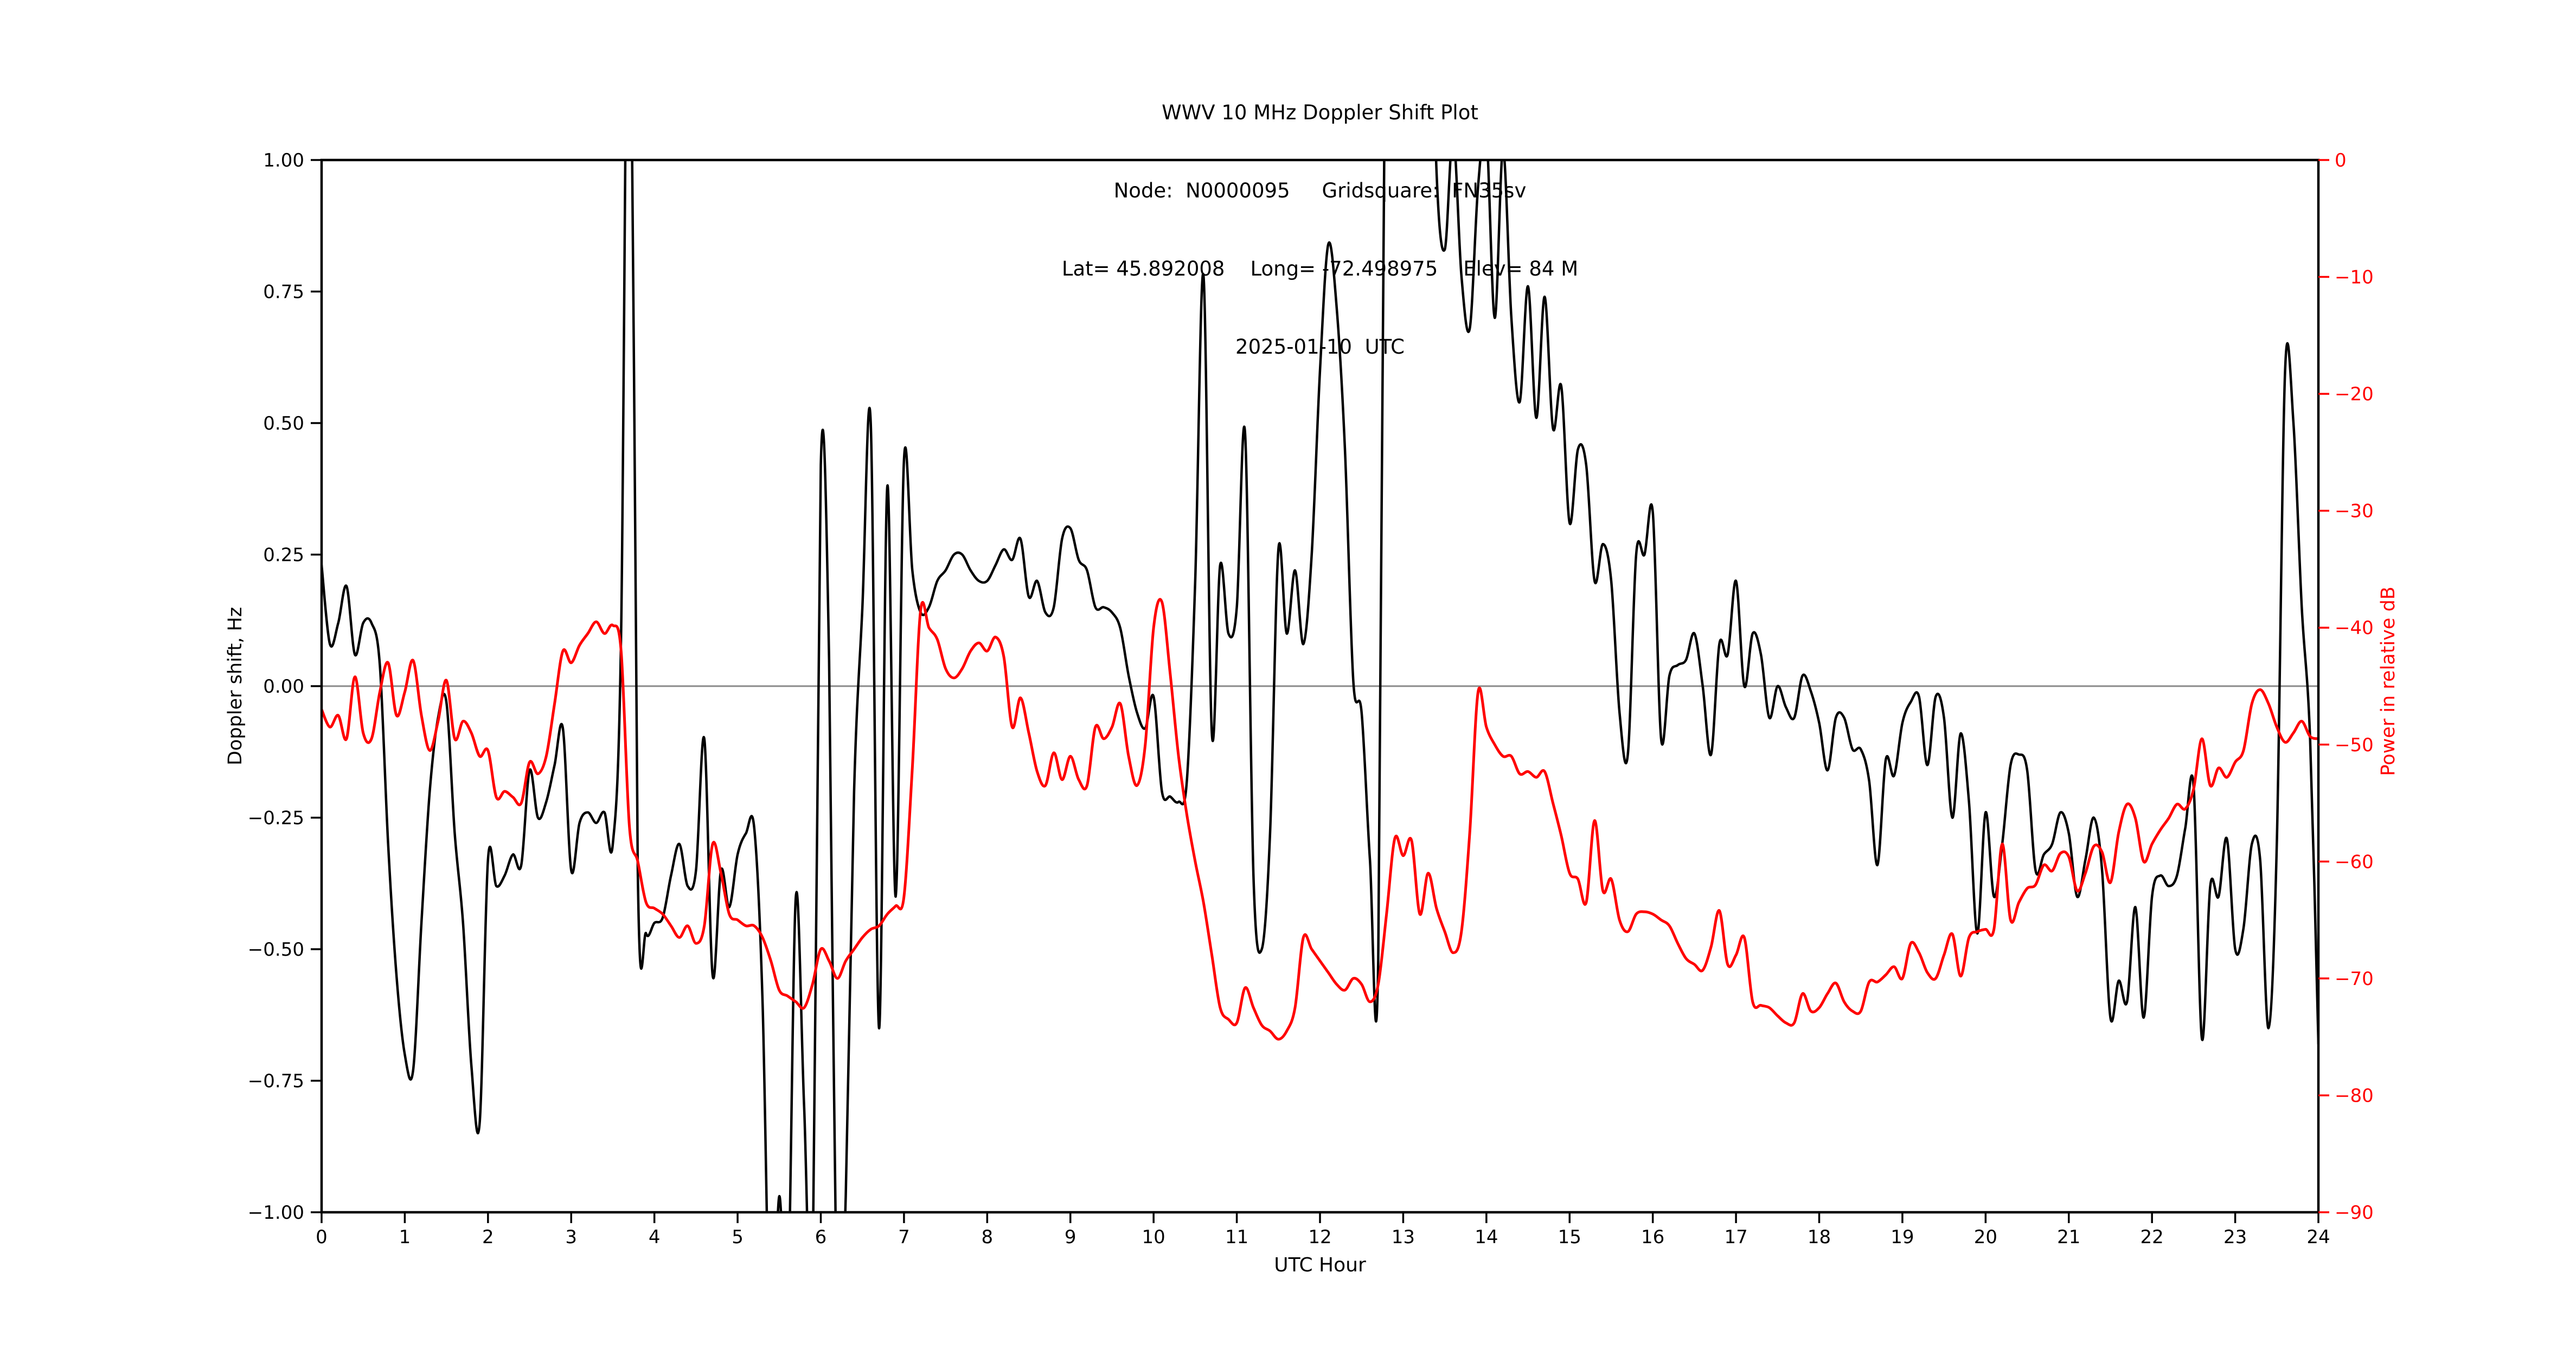  I want to click on x-tick-label: 4, so click(655, 1237).